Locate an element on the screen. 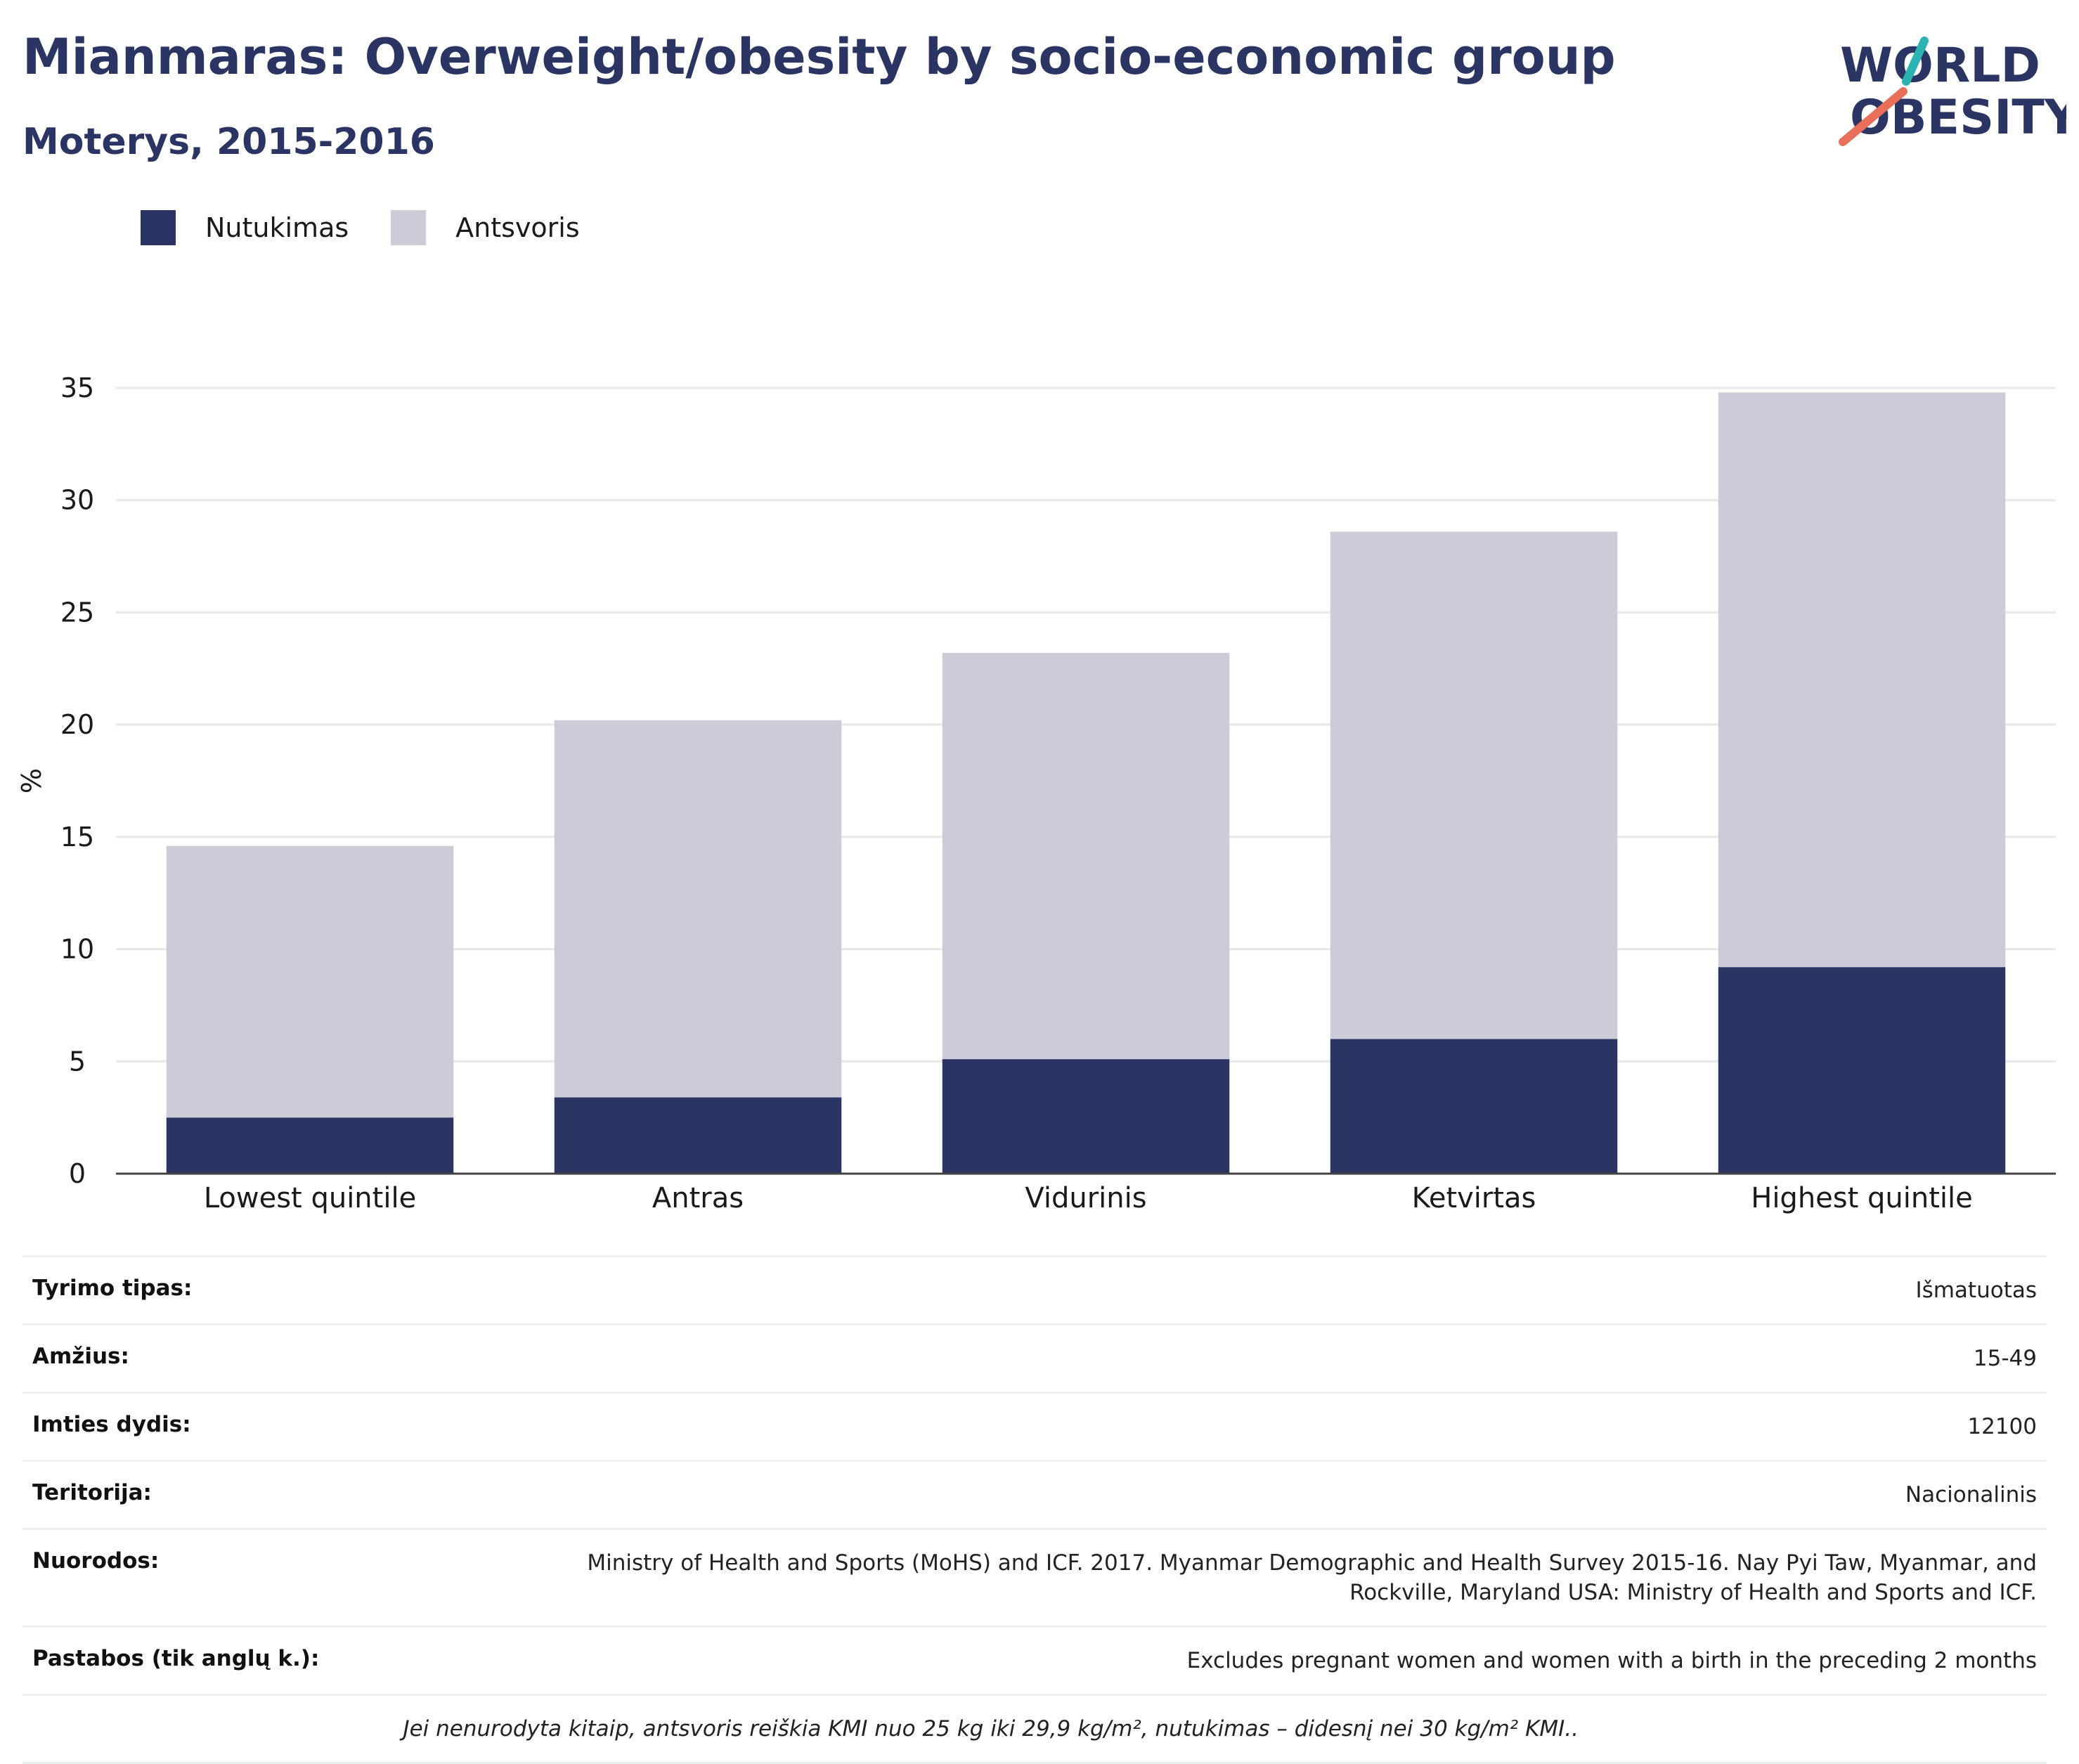  x-tick-label: Vidurinis is located at coordinates (1085, 1198).